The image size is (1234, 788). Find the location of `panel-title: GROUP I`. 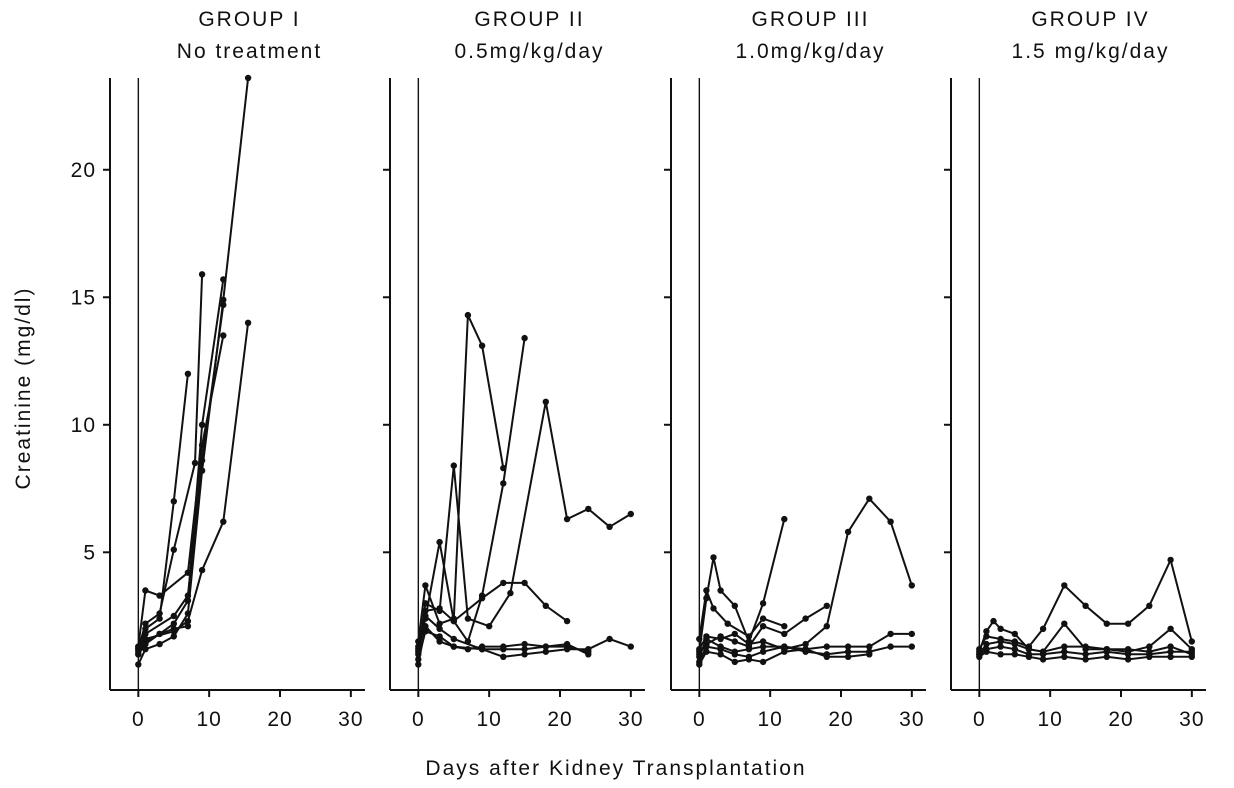

panel-title: GROUP I is located at coordinates (249, 19).